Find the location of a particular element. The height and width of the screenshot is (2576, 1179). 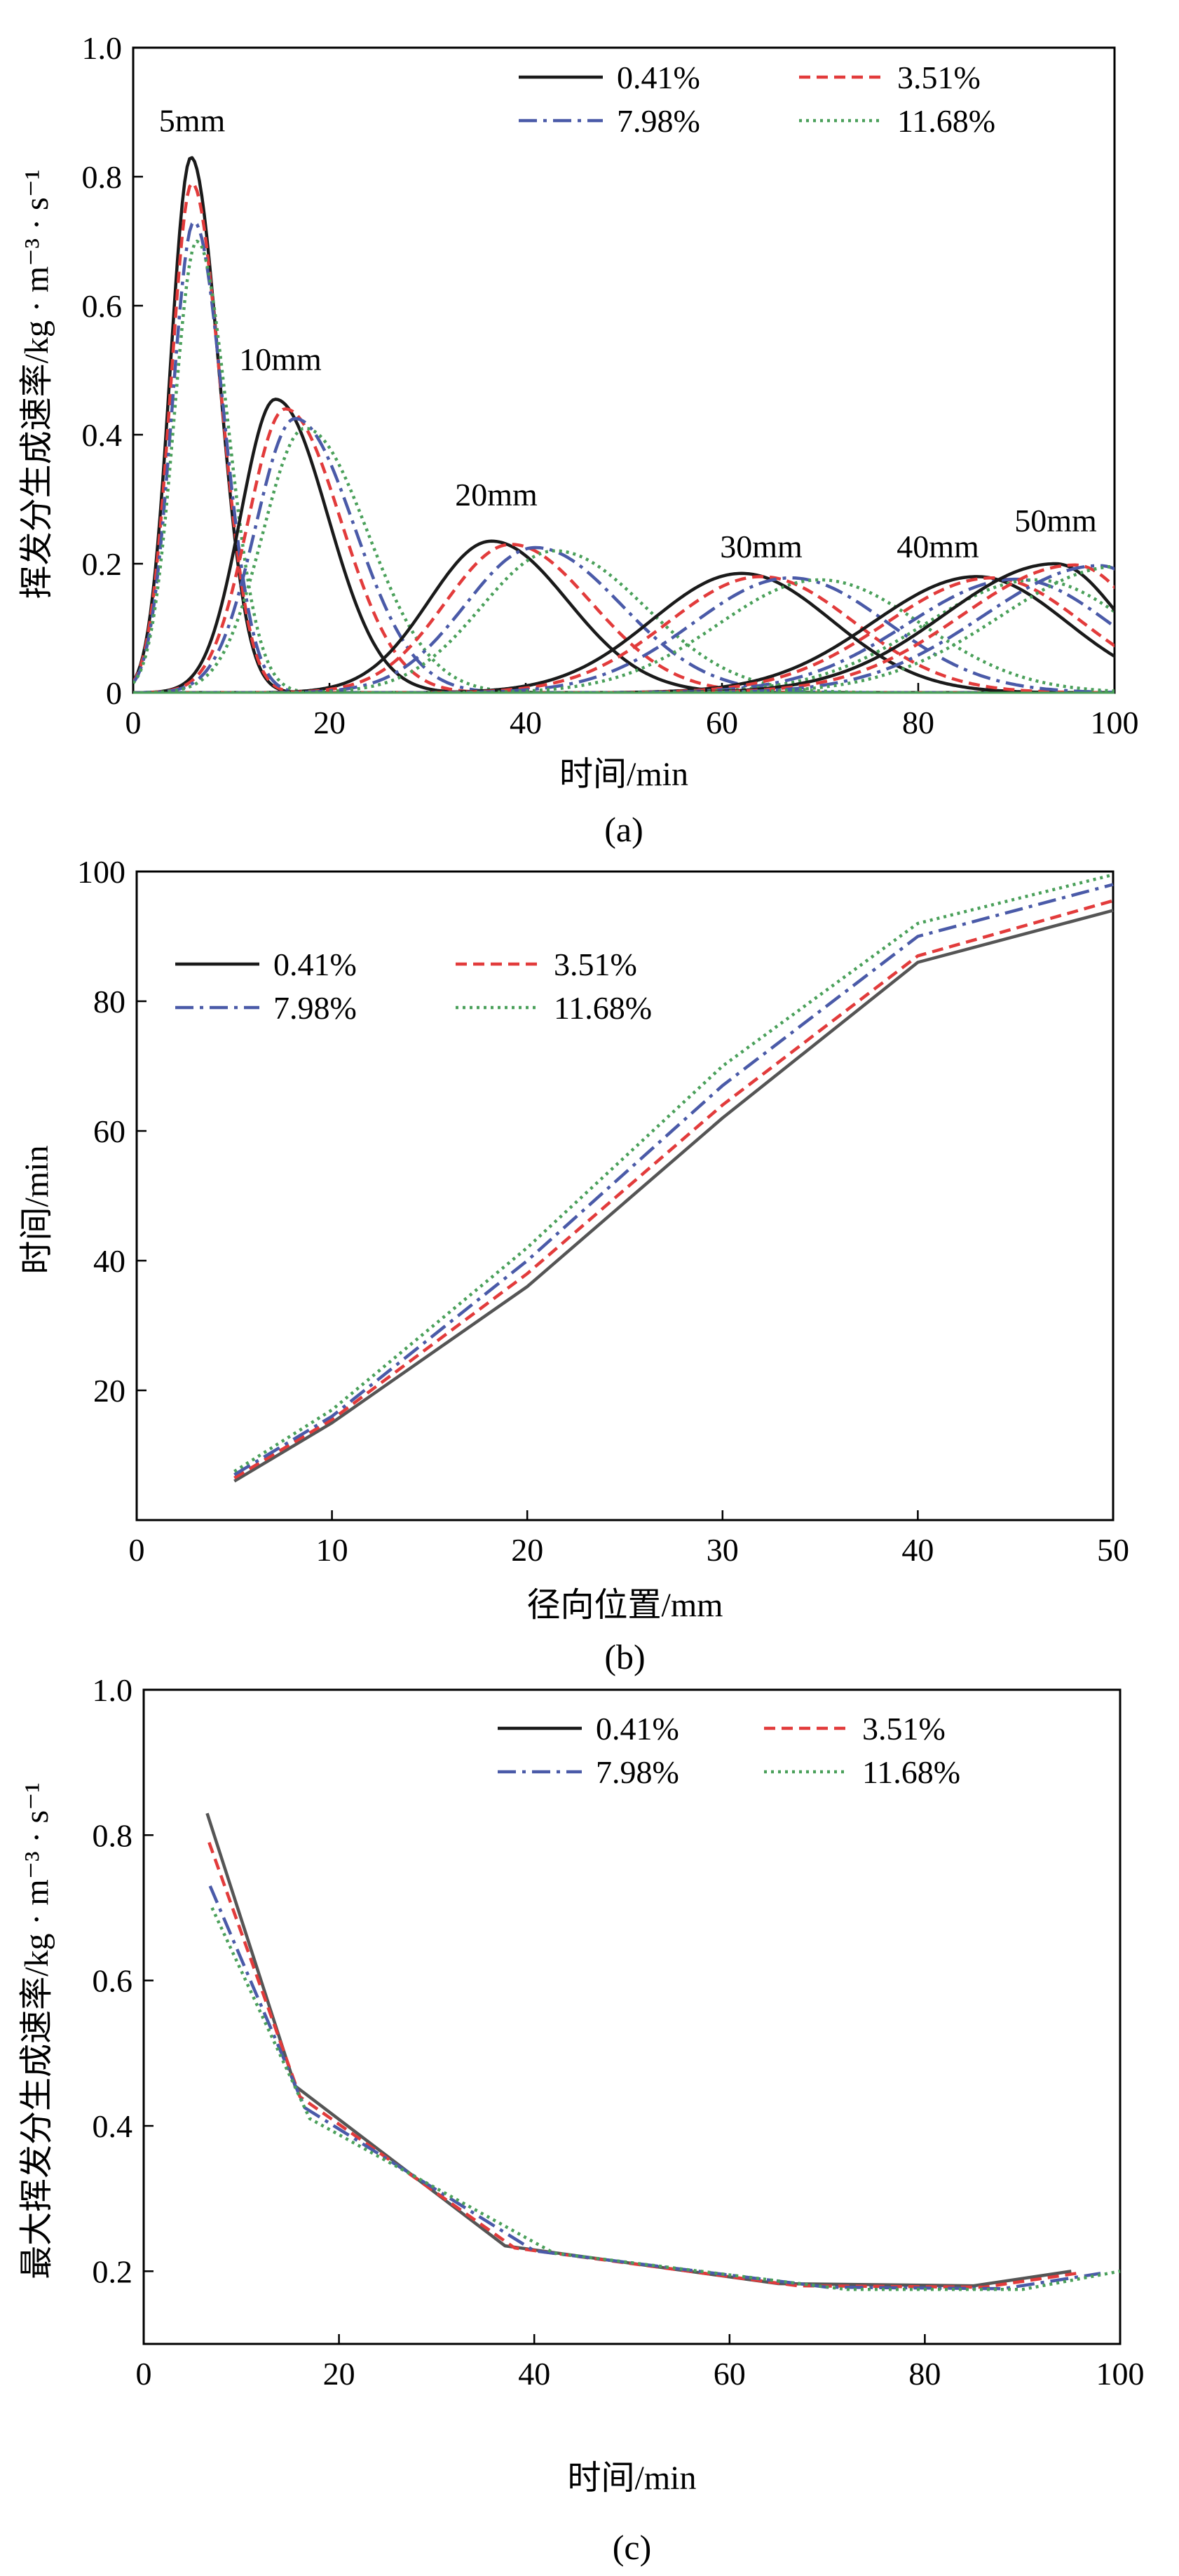

series-curve-40mm-11-68pct is located at coordinates (624, 635).